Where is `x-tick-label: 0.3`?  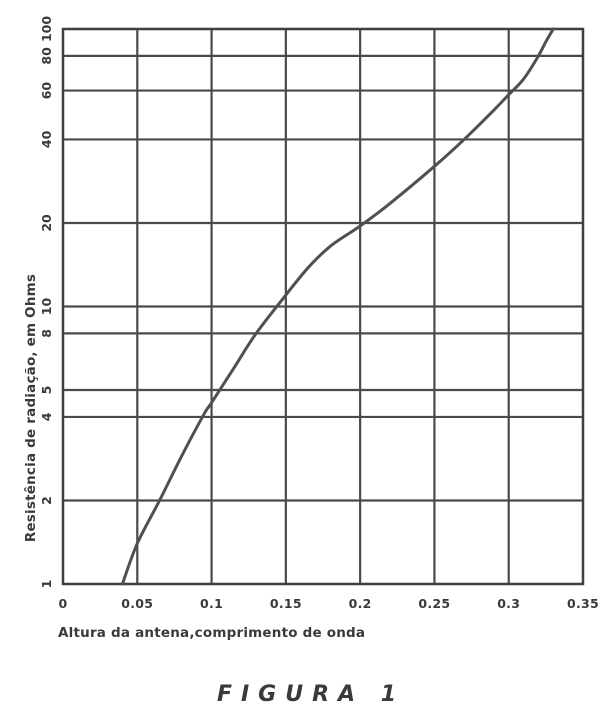 x-tick-label: 0.3 is located at coordinates (508, 603).